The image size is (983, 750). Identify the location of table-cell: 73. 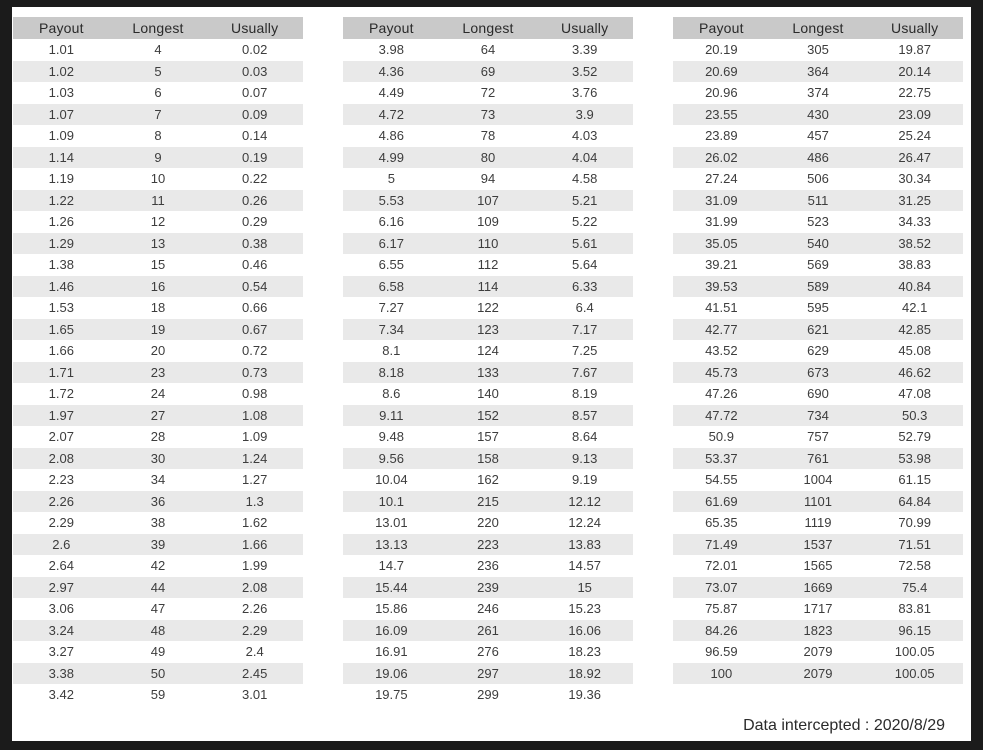
(488, 114).